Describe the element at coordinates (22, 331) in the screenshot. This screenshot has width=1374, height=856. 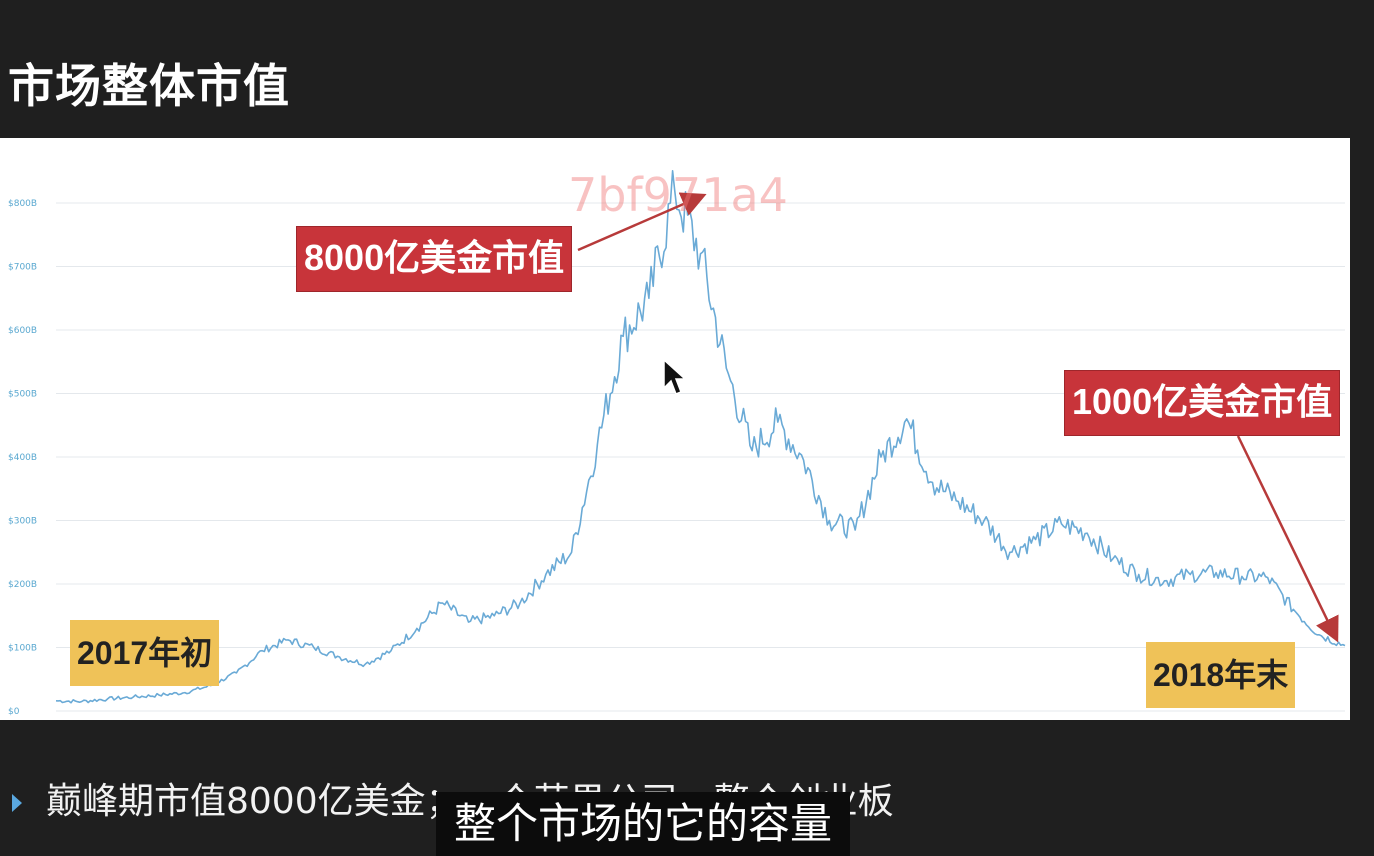
I see `y-tick-label: $600B` at that location.